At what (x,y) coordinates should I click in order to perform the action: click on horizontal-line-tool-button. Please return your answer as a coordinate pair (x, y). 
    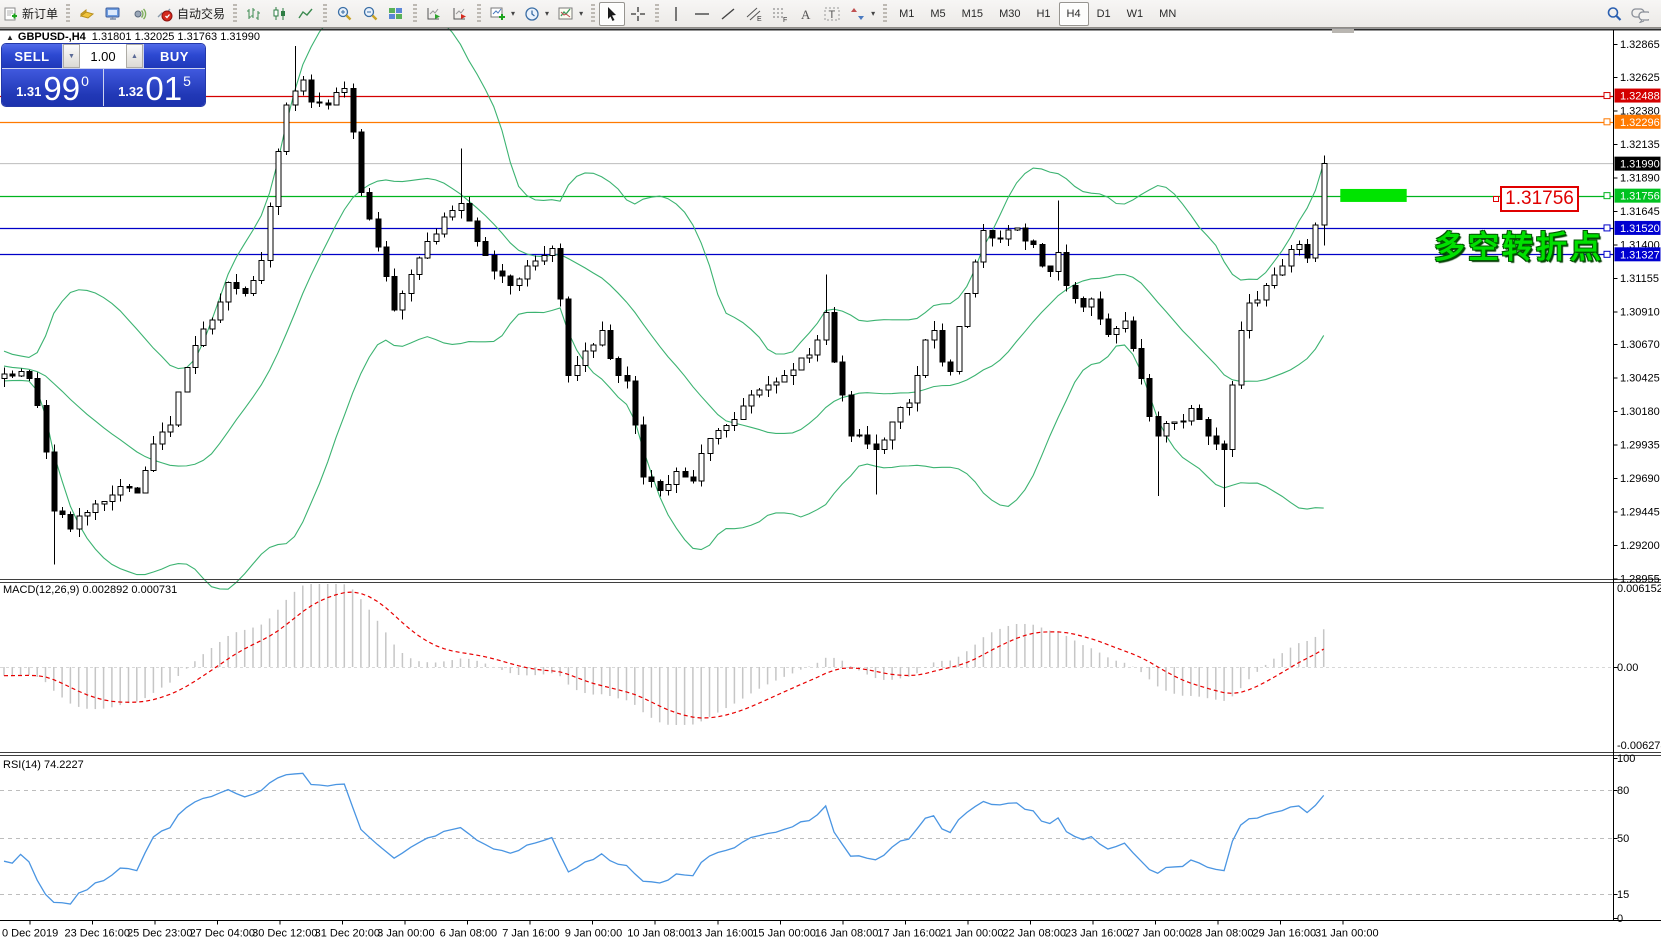
    Looking at the image, I should click on (702, 14).